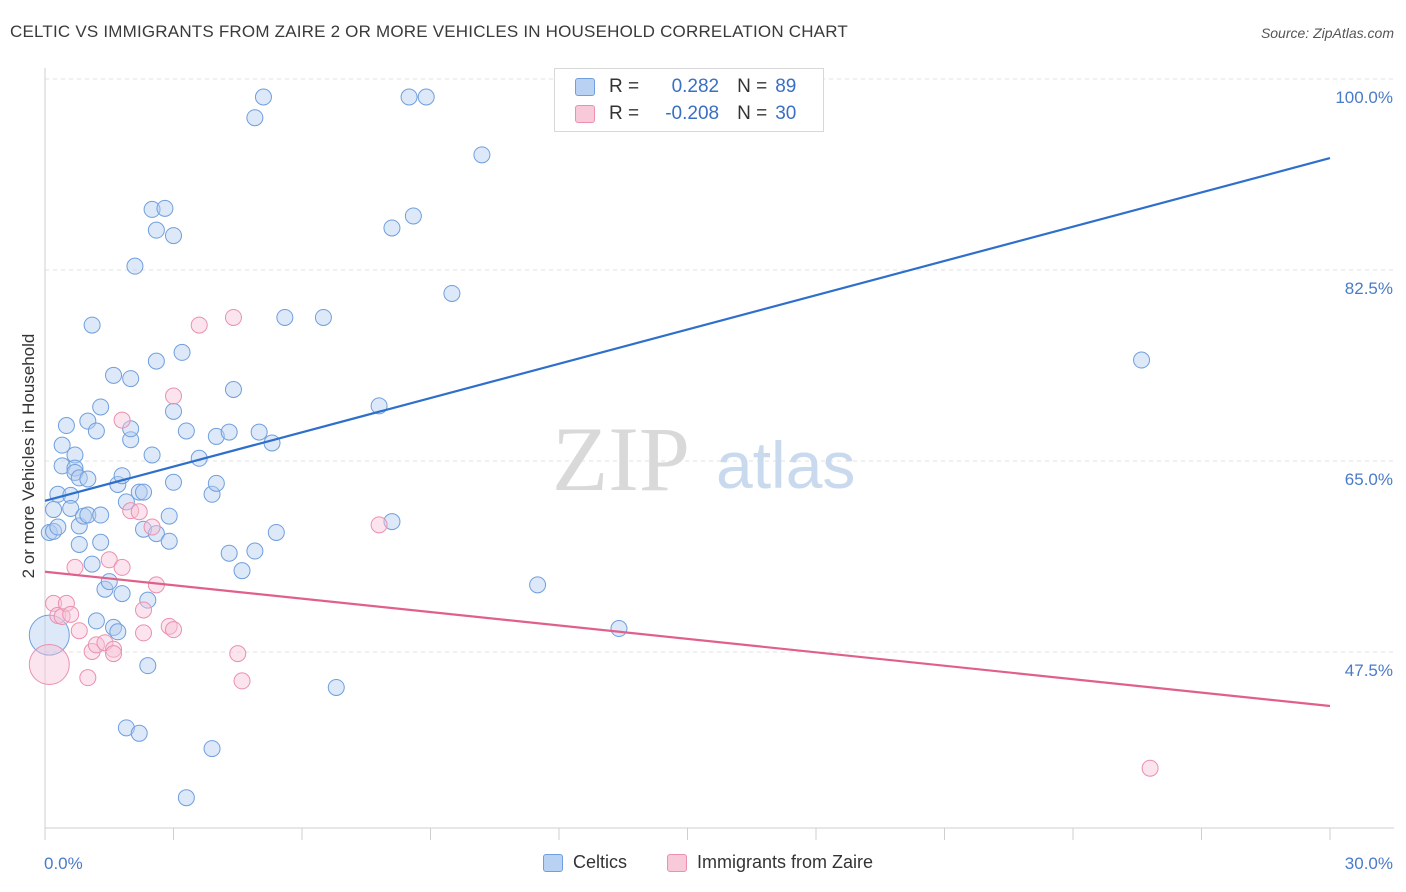  I want to click on zaire-swatch, so click(585, 114).